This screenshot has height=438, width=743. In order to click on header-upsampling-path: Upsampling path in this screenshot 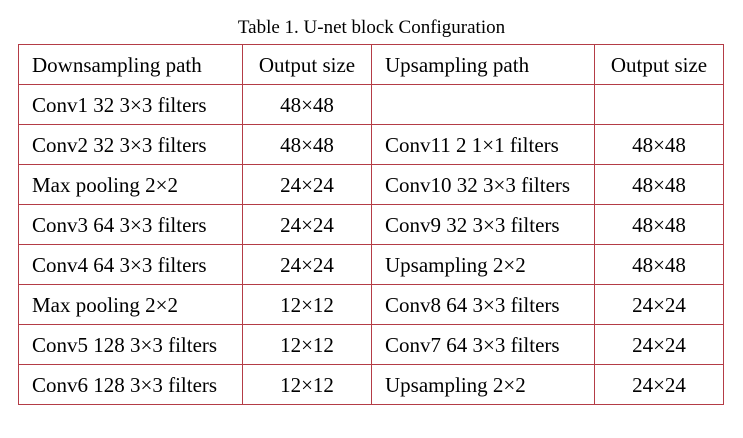, I will do `click(483, 64)`.